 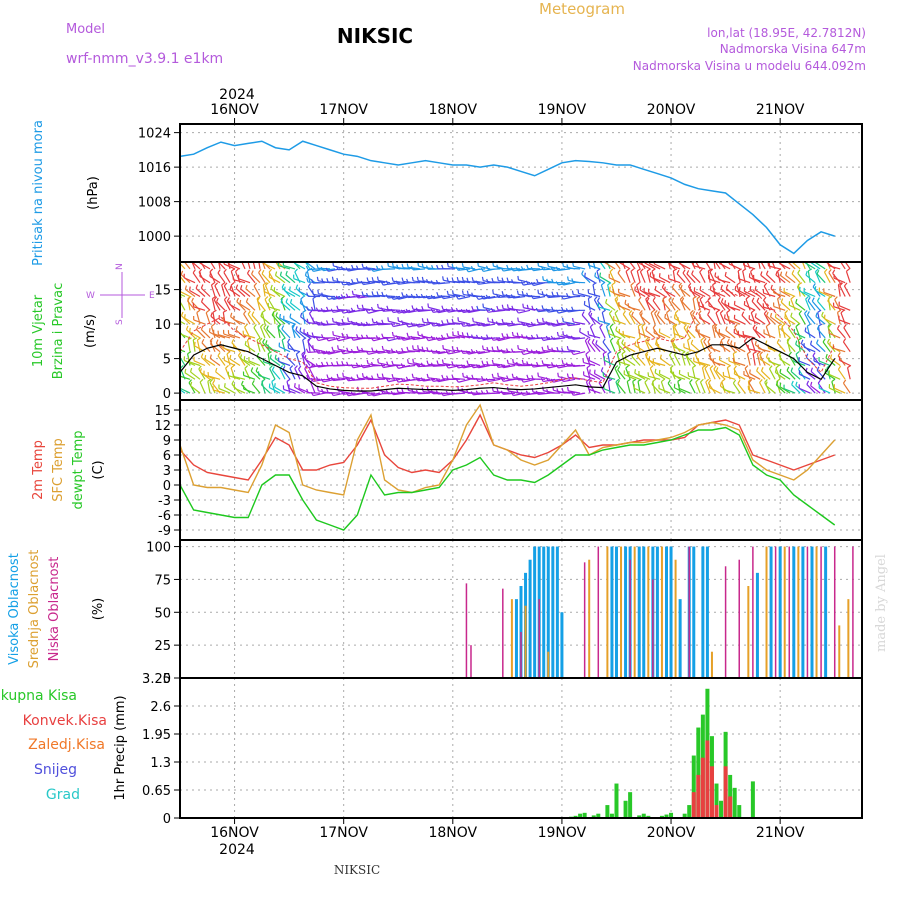 I want to click on wind-ylabel-1: 10m Vjetar, so click(x=38, y=330).